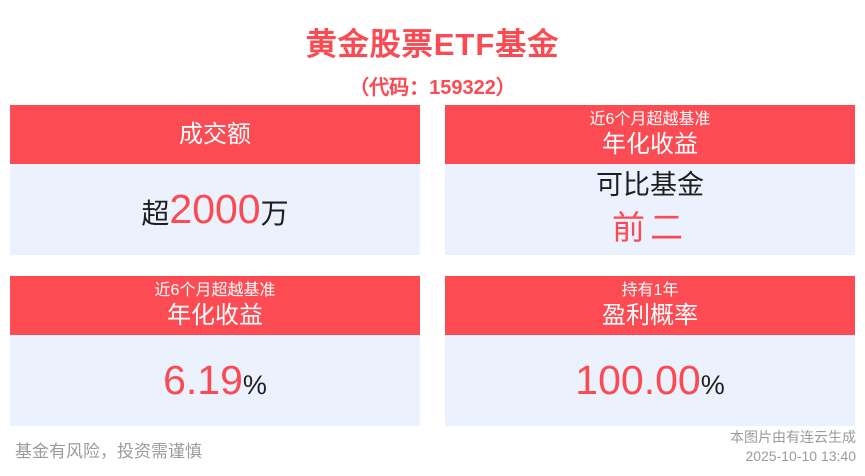 This screenshot has height=476, width=865. I want to click on rank-value-line2: 前二, so click(650, 228).